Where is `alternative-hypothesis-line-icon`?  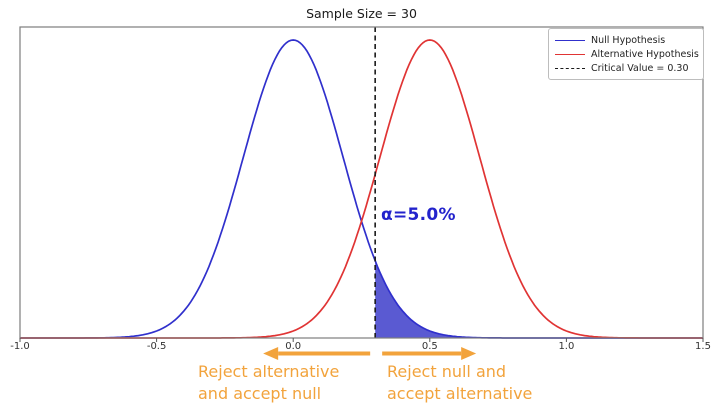
alternative-hypothesis-line-icon is located at coordinates (570, 54).